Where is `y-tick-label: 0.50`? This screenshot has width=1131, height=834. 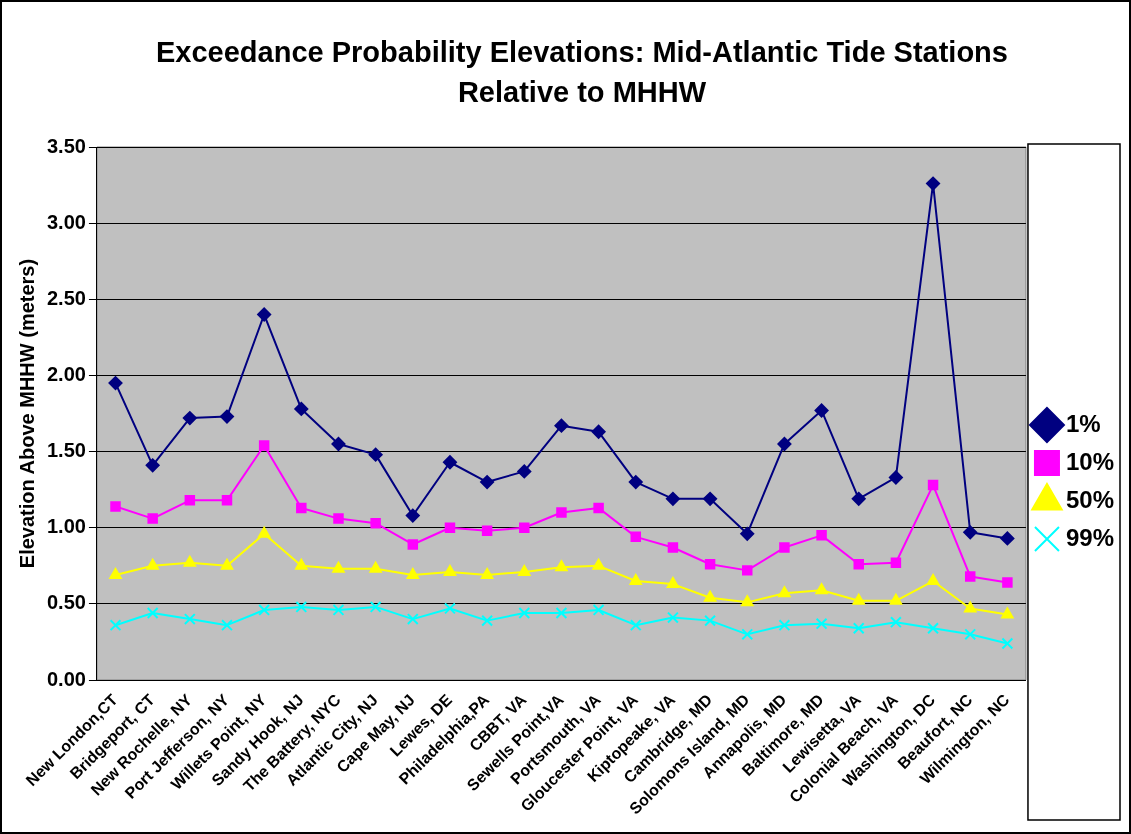 y-tick-label: 0.50 is located at coordinates (66, 602).